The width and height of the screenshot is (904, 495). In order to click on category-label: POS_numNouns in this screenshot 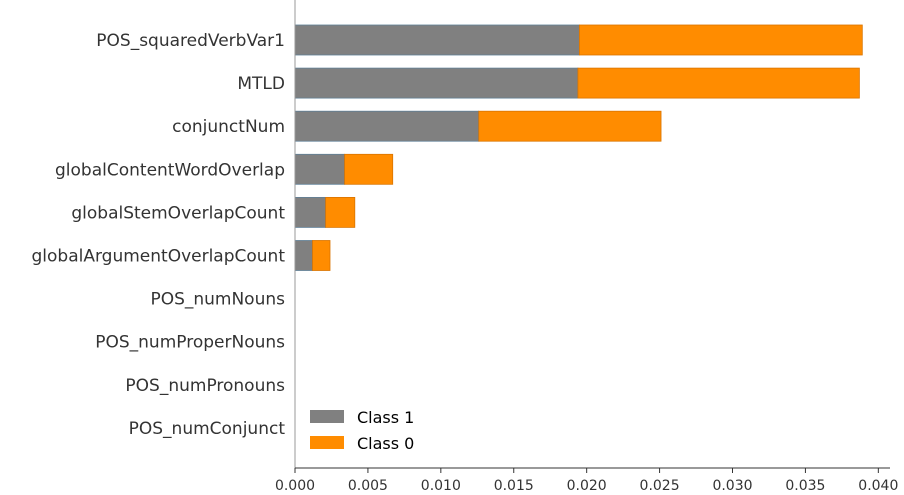, I will do `click(217, 300)`.